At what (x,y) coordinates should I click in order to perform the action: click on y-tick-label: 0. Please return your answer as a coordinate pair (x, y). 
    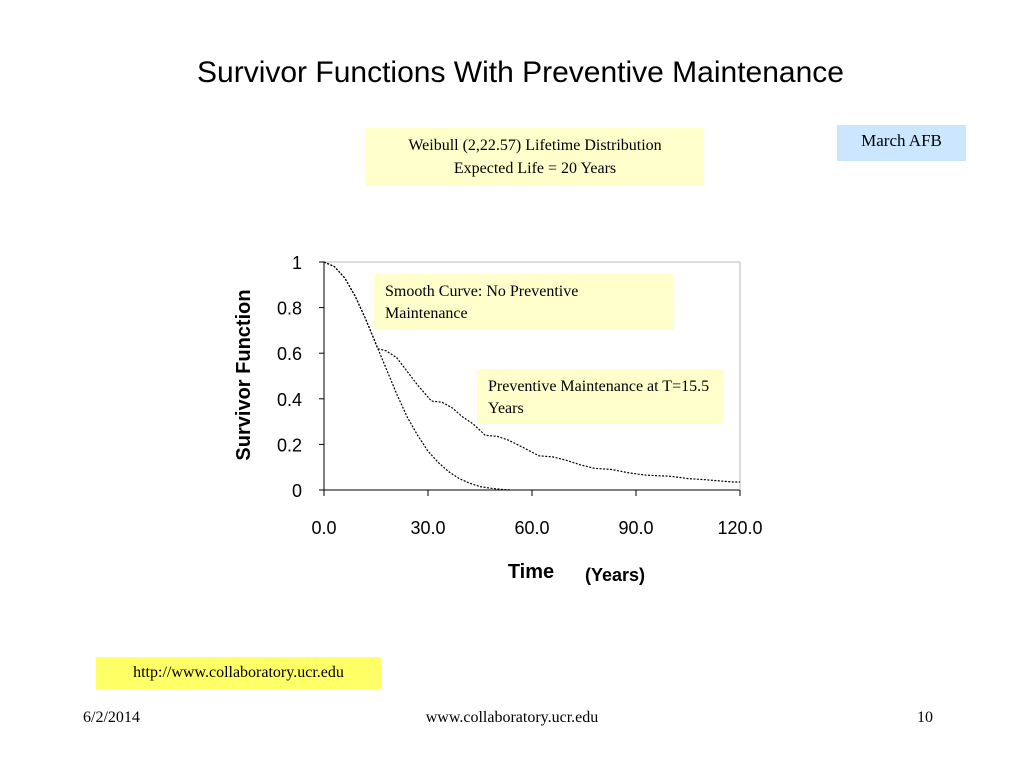
    Looking at the image, I should click on (297, 491).